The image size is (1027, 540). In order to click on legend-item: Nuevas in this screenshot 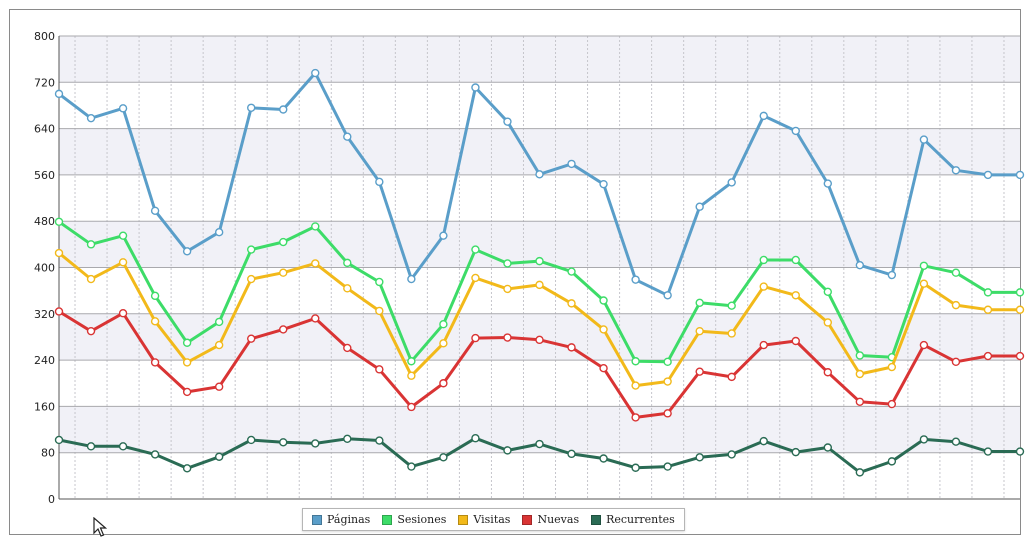, I will do `click(550, 519)`.